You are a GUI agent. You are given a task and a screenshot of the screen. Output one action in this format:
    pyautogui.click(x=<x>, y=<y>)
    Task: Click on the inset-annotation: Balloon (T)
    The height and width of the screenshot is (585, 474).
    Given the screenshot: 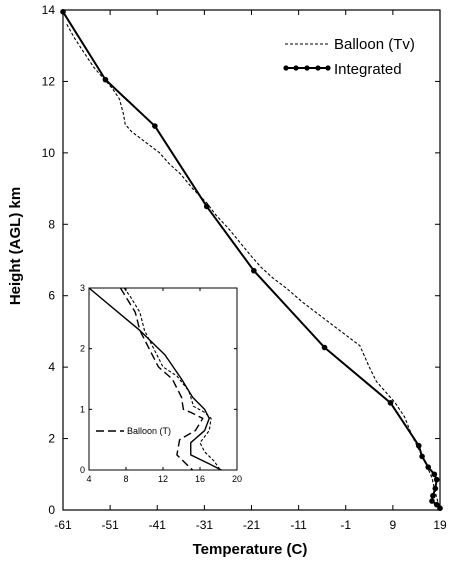 What is the action you would take?
    pyautogui.click(x=133, y=431)
    